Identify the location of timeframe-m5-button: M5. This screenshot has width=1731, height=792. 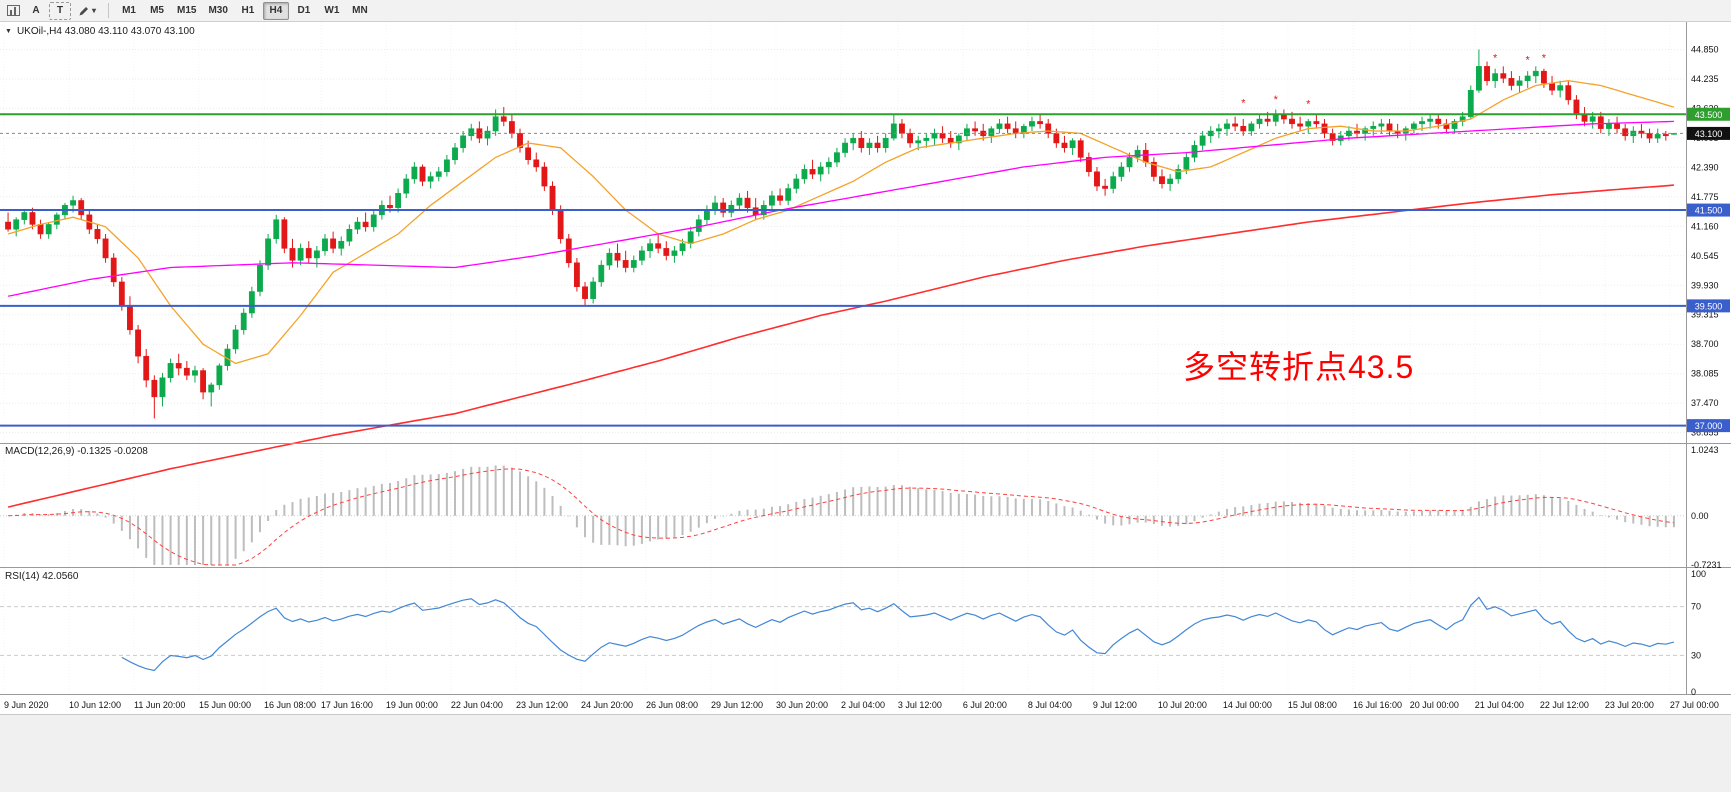
(157, 10).